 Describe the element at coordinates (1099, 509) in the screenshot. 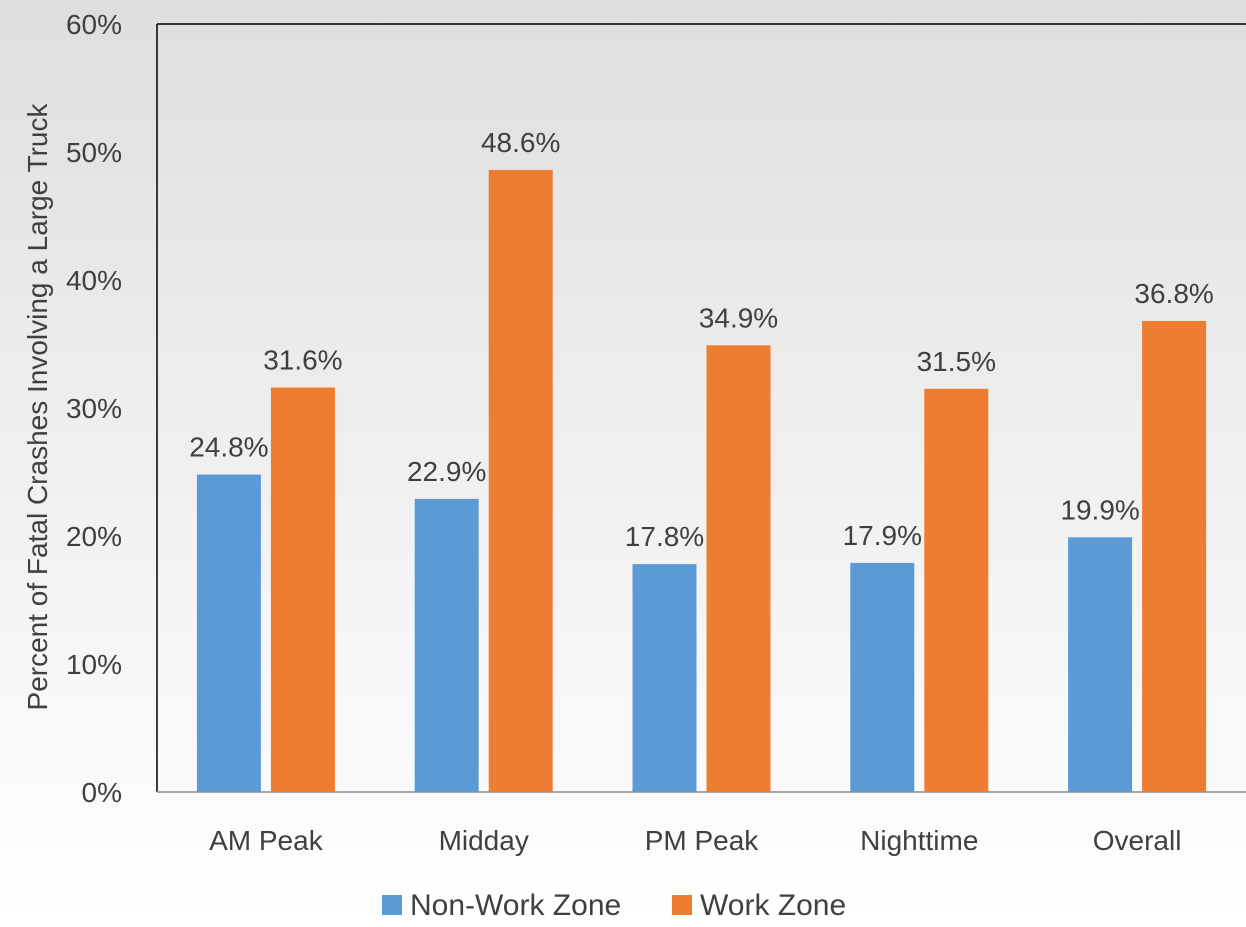

I see `data-label: 19.9%` at that location.